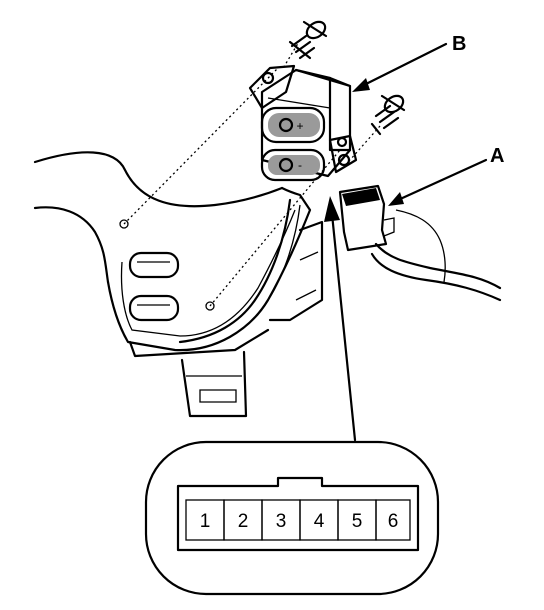 The width and height of the screenshot is (544, 610). What do you see at coordinates (388, 115) in the screenshot?
I see `screw-right` at bounding box center [388, 115].